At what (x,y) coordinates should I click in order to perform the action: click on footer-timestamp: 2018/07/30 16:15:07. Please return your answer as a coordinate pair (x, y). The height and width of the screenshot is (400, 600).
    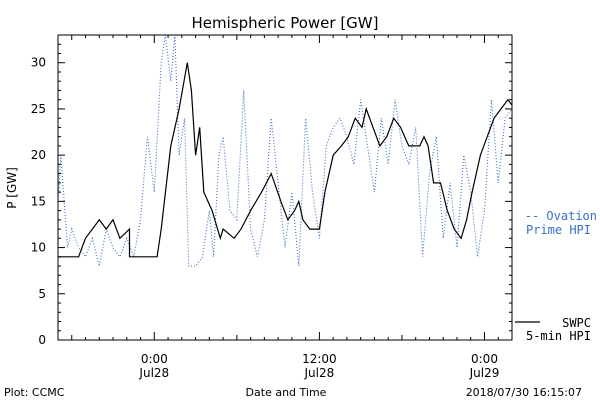
    Looking at the image, I should click on (524, 392).